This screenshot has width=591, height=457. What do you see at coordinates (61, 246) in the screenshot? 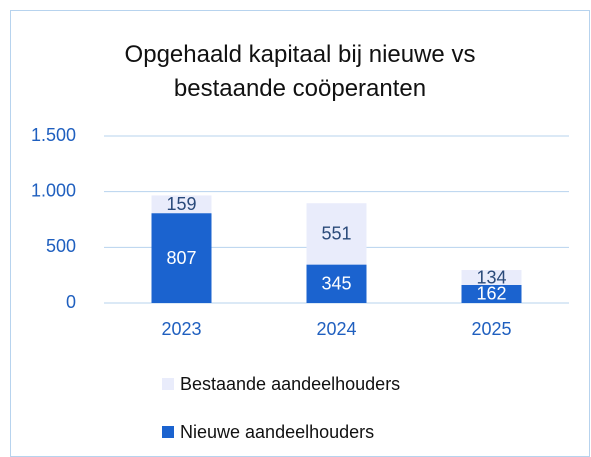
I see `y-tick-label: 500` at bounding box center [61, 246].